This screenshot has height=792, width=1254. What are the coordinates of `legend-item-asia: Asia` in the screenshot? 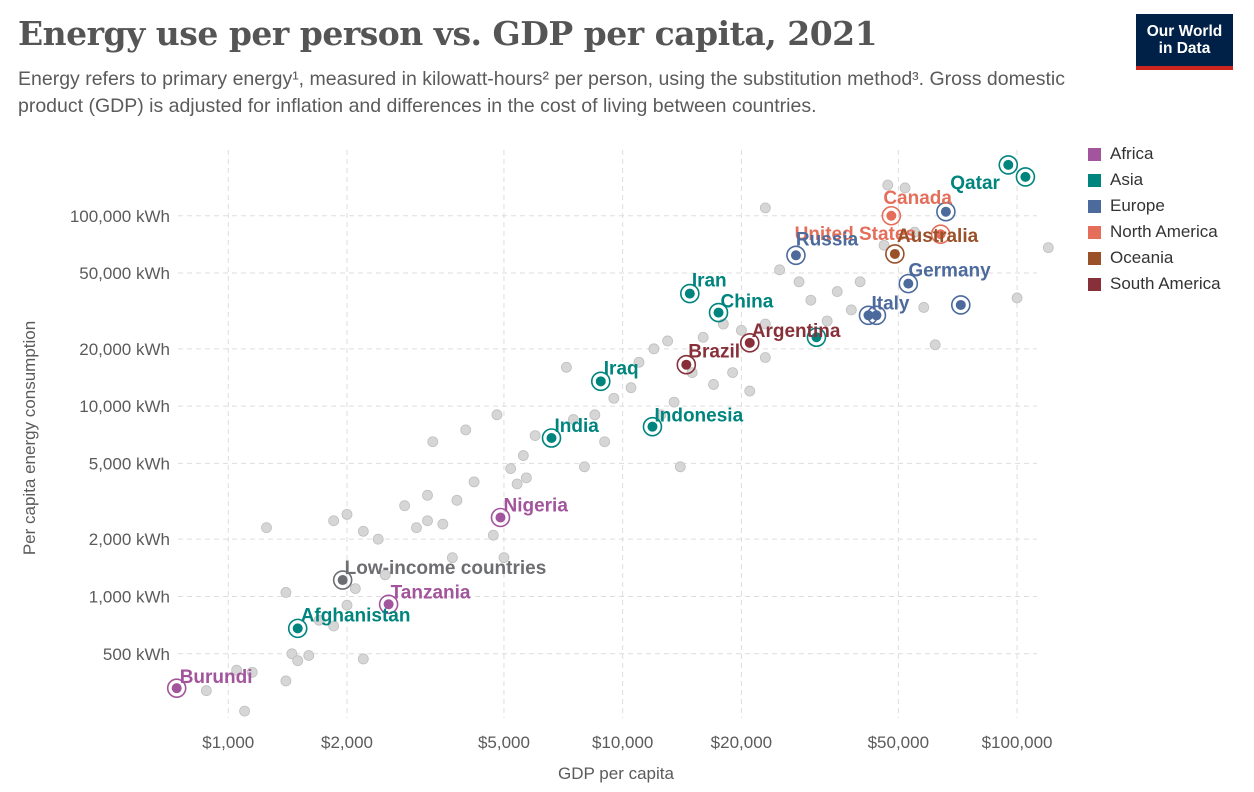 It's located at (1154, 180).